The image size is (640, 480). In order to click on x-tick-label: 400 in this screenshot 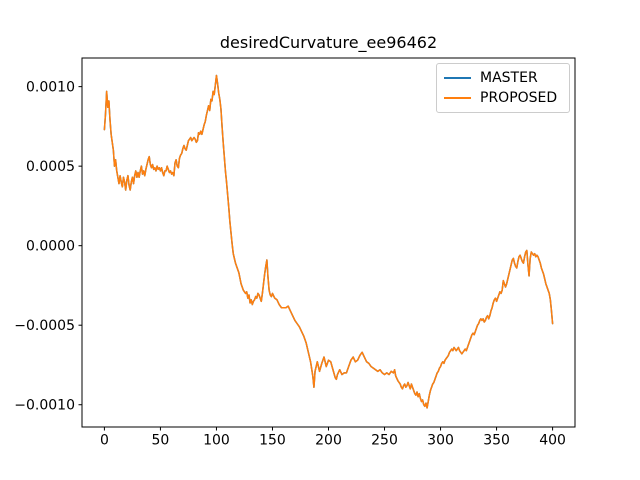, I will do `click(552, 441)`.